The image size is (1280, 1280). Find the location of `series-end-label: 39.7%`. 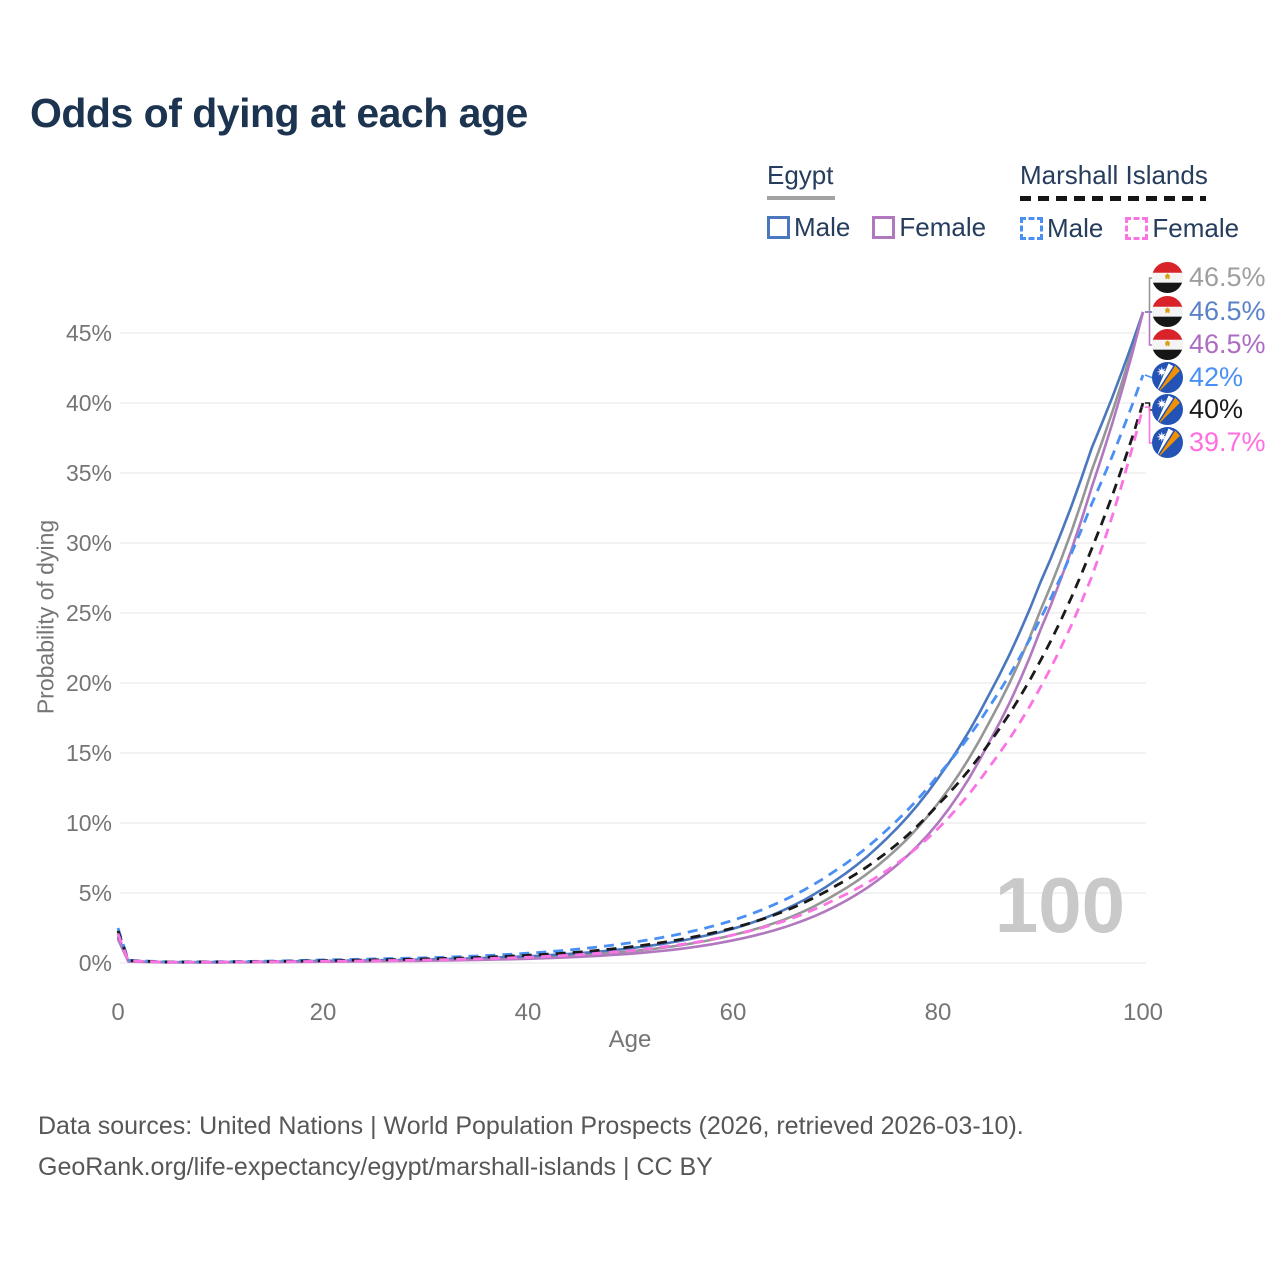

series-end-label: 39.7% is located at coordinates (1209, 442).